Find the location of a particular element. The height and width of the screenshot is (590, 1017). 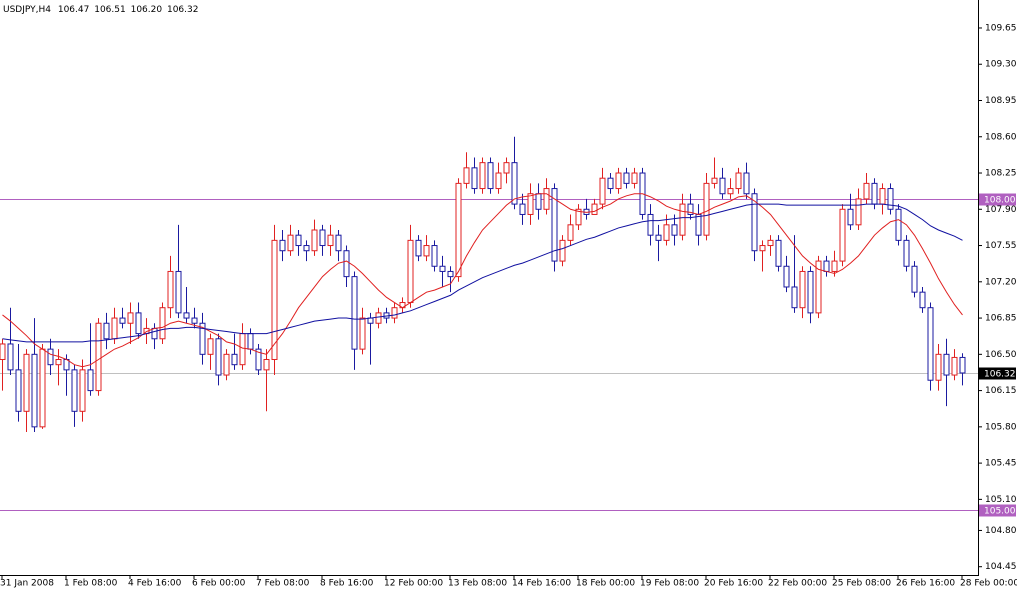

y-tick-label: 107.90 is located at coordinates (1001, 210).